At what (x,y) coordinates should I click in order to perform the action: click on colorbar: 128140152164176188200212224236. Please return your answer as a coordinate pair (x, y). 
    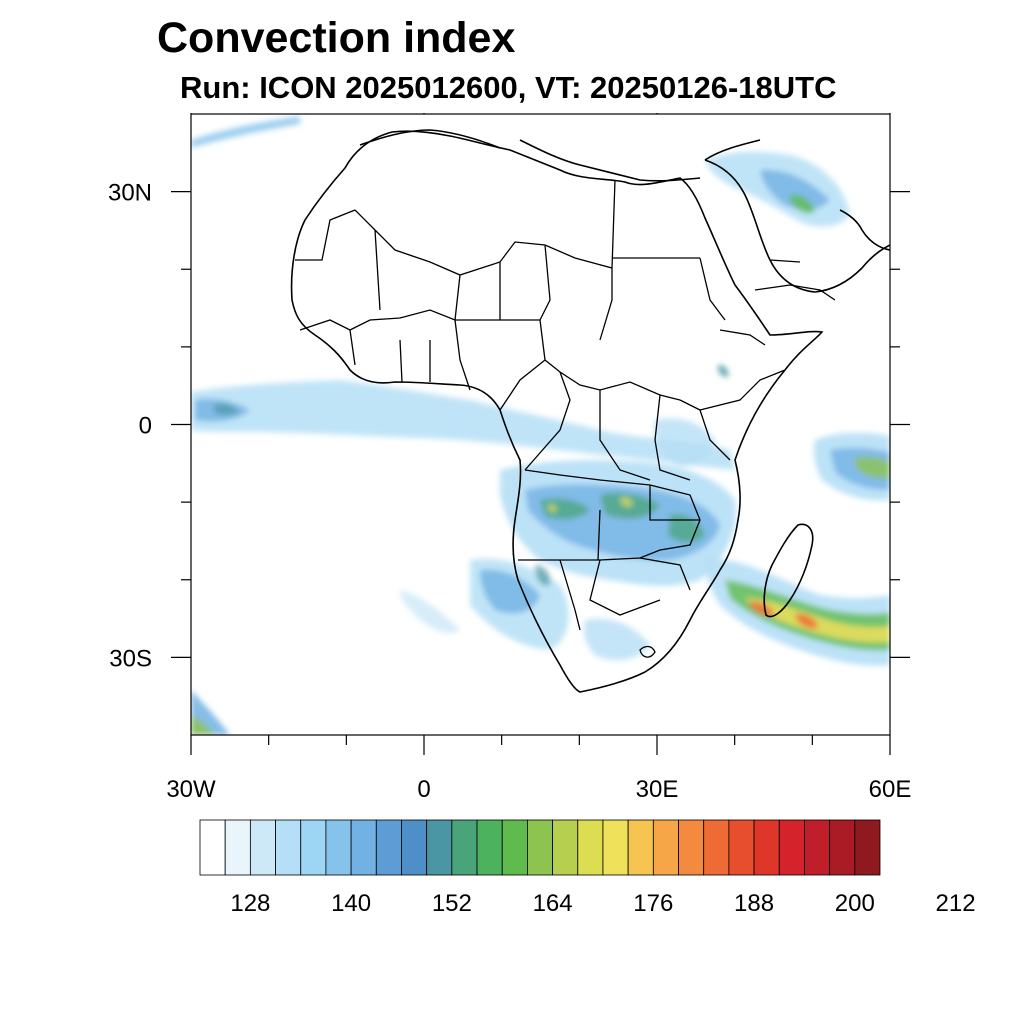
    Looking at the image, I should click on (587, 868).